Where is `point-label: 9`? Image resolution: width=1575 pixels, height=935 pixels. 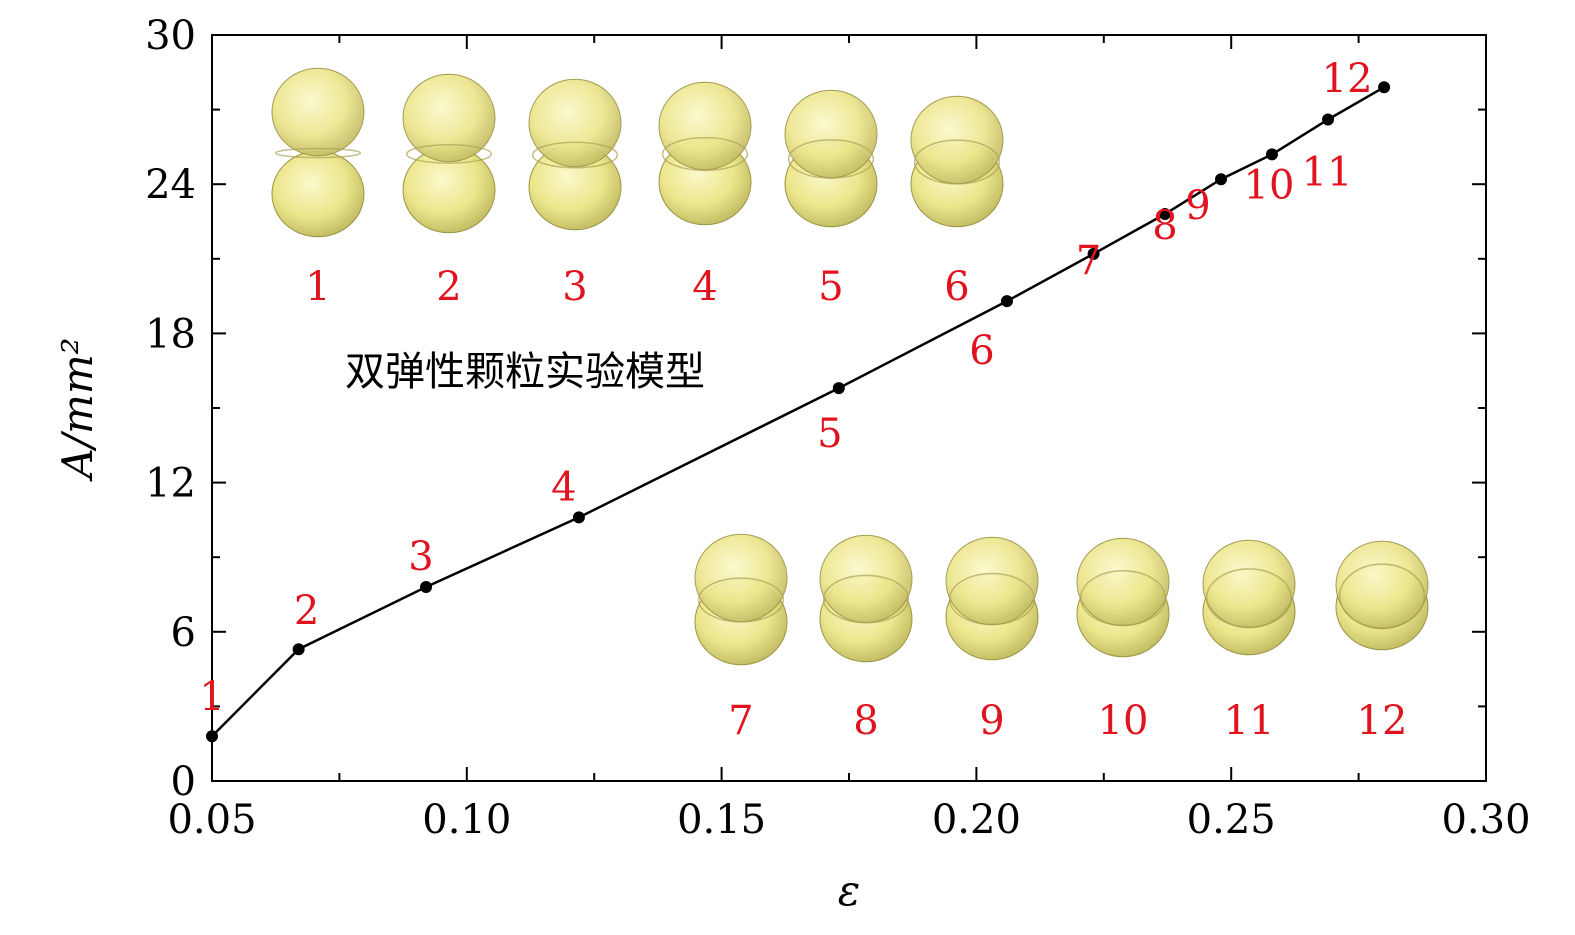 point-label: 9 is located at coordinates (1197, 206).